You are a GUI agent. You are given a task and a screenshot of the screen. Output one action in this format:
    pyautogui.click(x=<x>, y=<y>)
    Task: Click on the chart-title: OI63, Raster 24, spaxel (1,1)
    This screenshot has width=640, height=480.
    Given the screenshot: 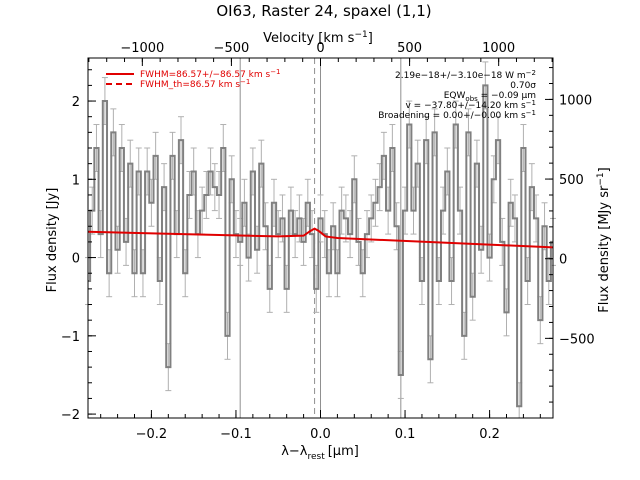 What is the action you would take?
    pyautogui.click(x=323, y=11)
    